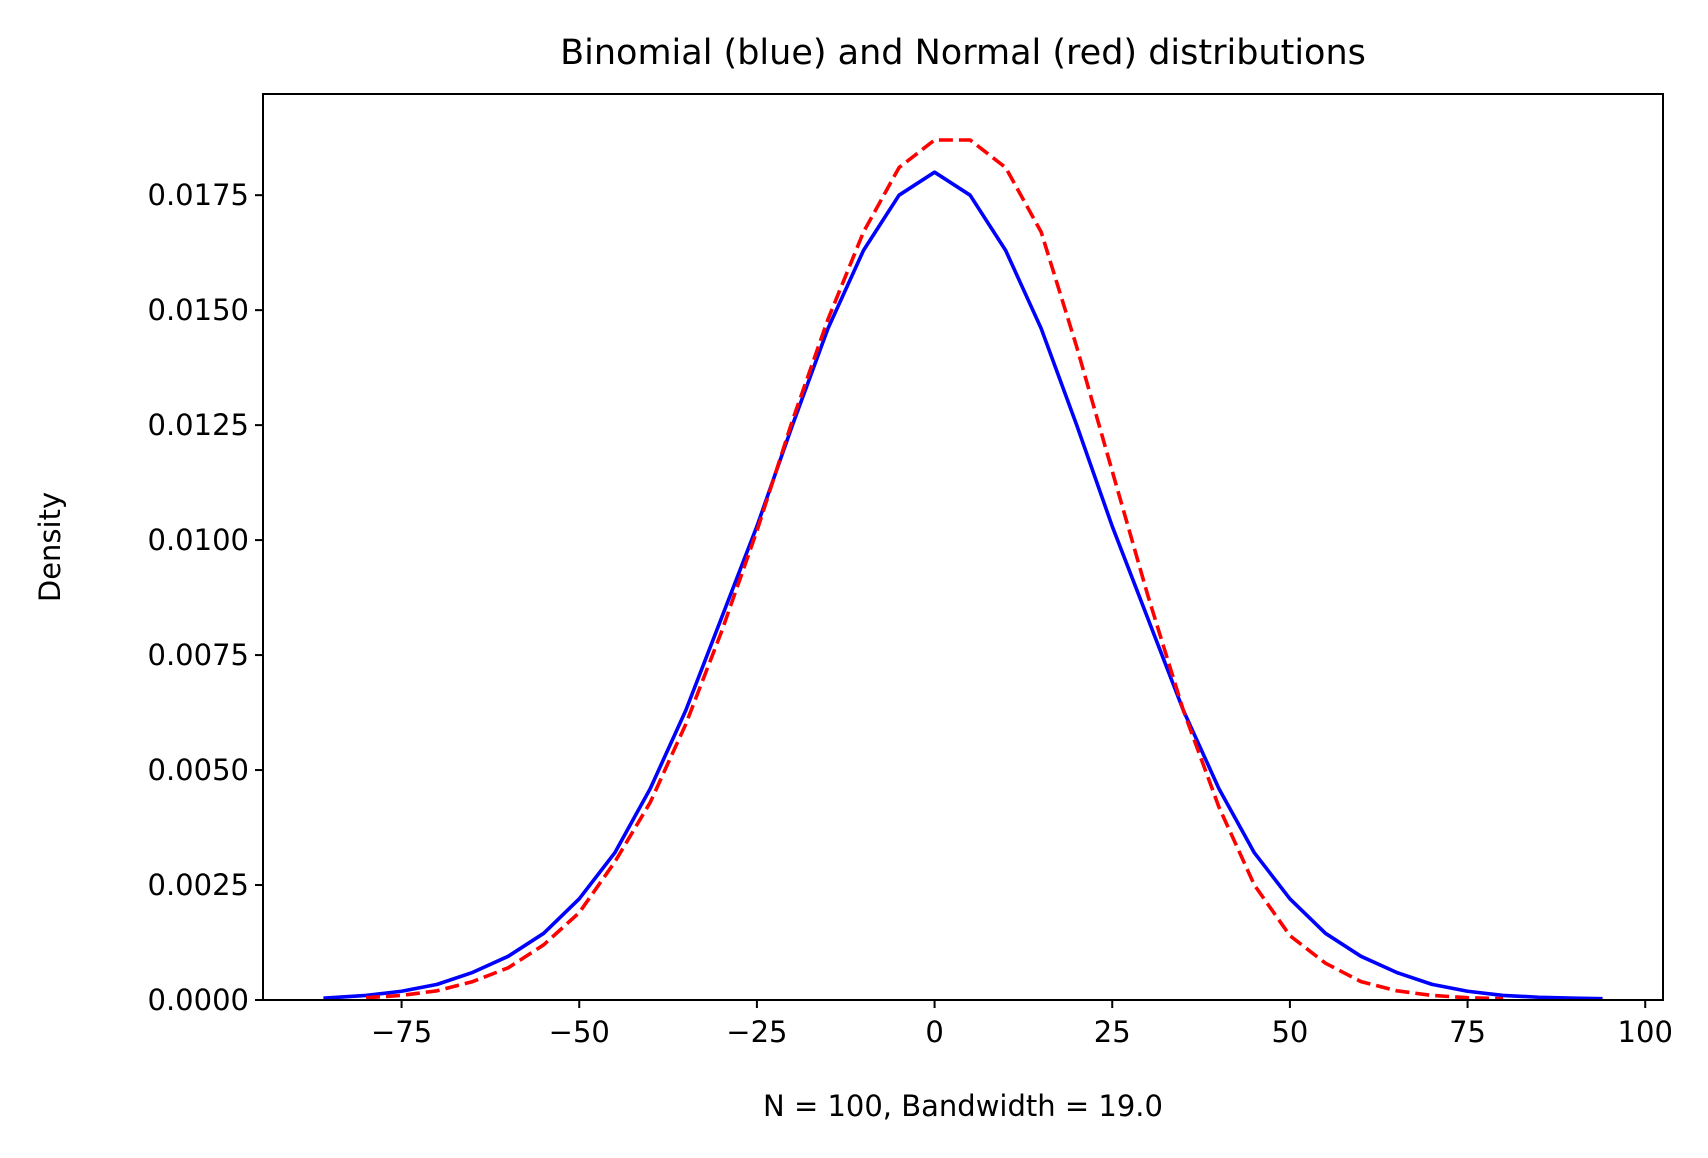 This screenshot has height=1158, width=1708. I want to click on x-tick-label: −75, so click(401, 1032).